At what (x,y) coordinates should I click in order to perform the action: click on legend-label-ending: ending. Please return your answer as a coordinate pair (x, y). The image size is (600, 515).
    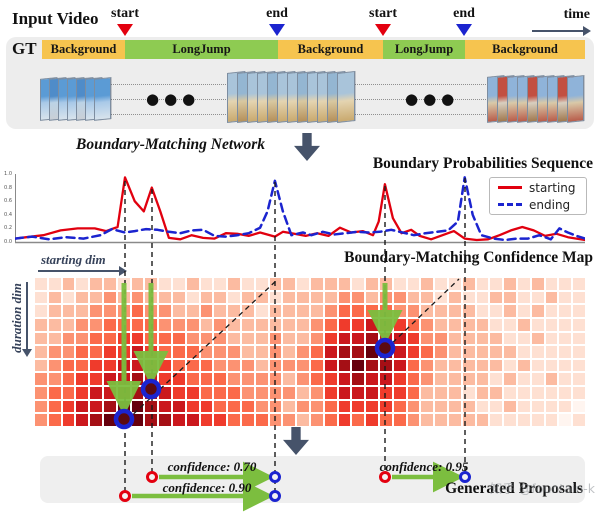
    Looking at the image, I should click on (550, 204).